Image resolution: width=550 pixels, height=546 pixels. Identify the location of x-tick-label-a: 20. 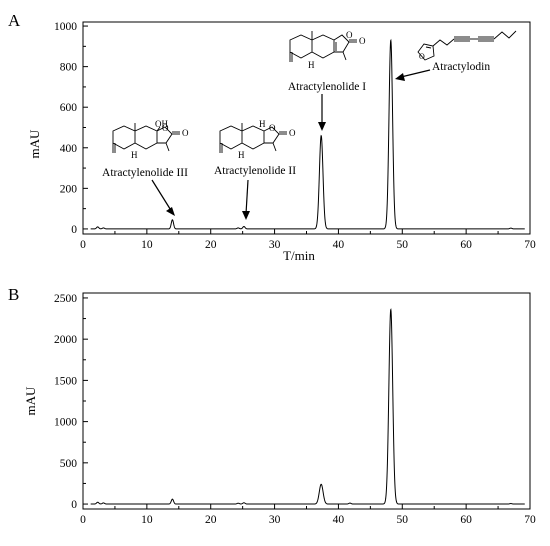
(211, 245).